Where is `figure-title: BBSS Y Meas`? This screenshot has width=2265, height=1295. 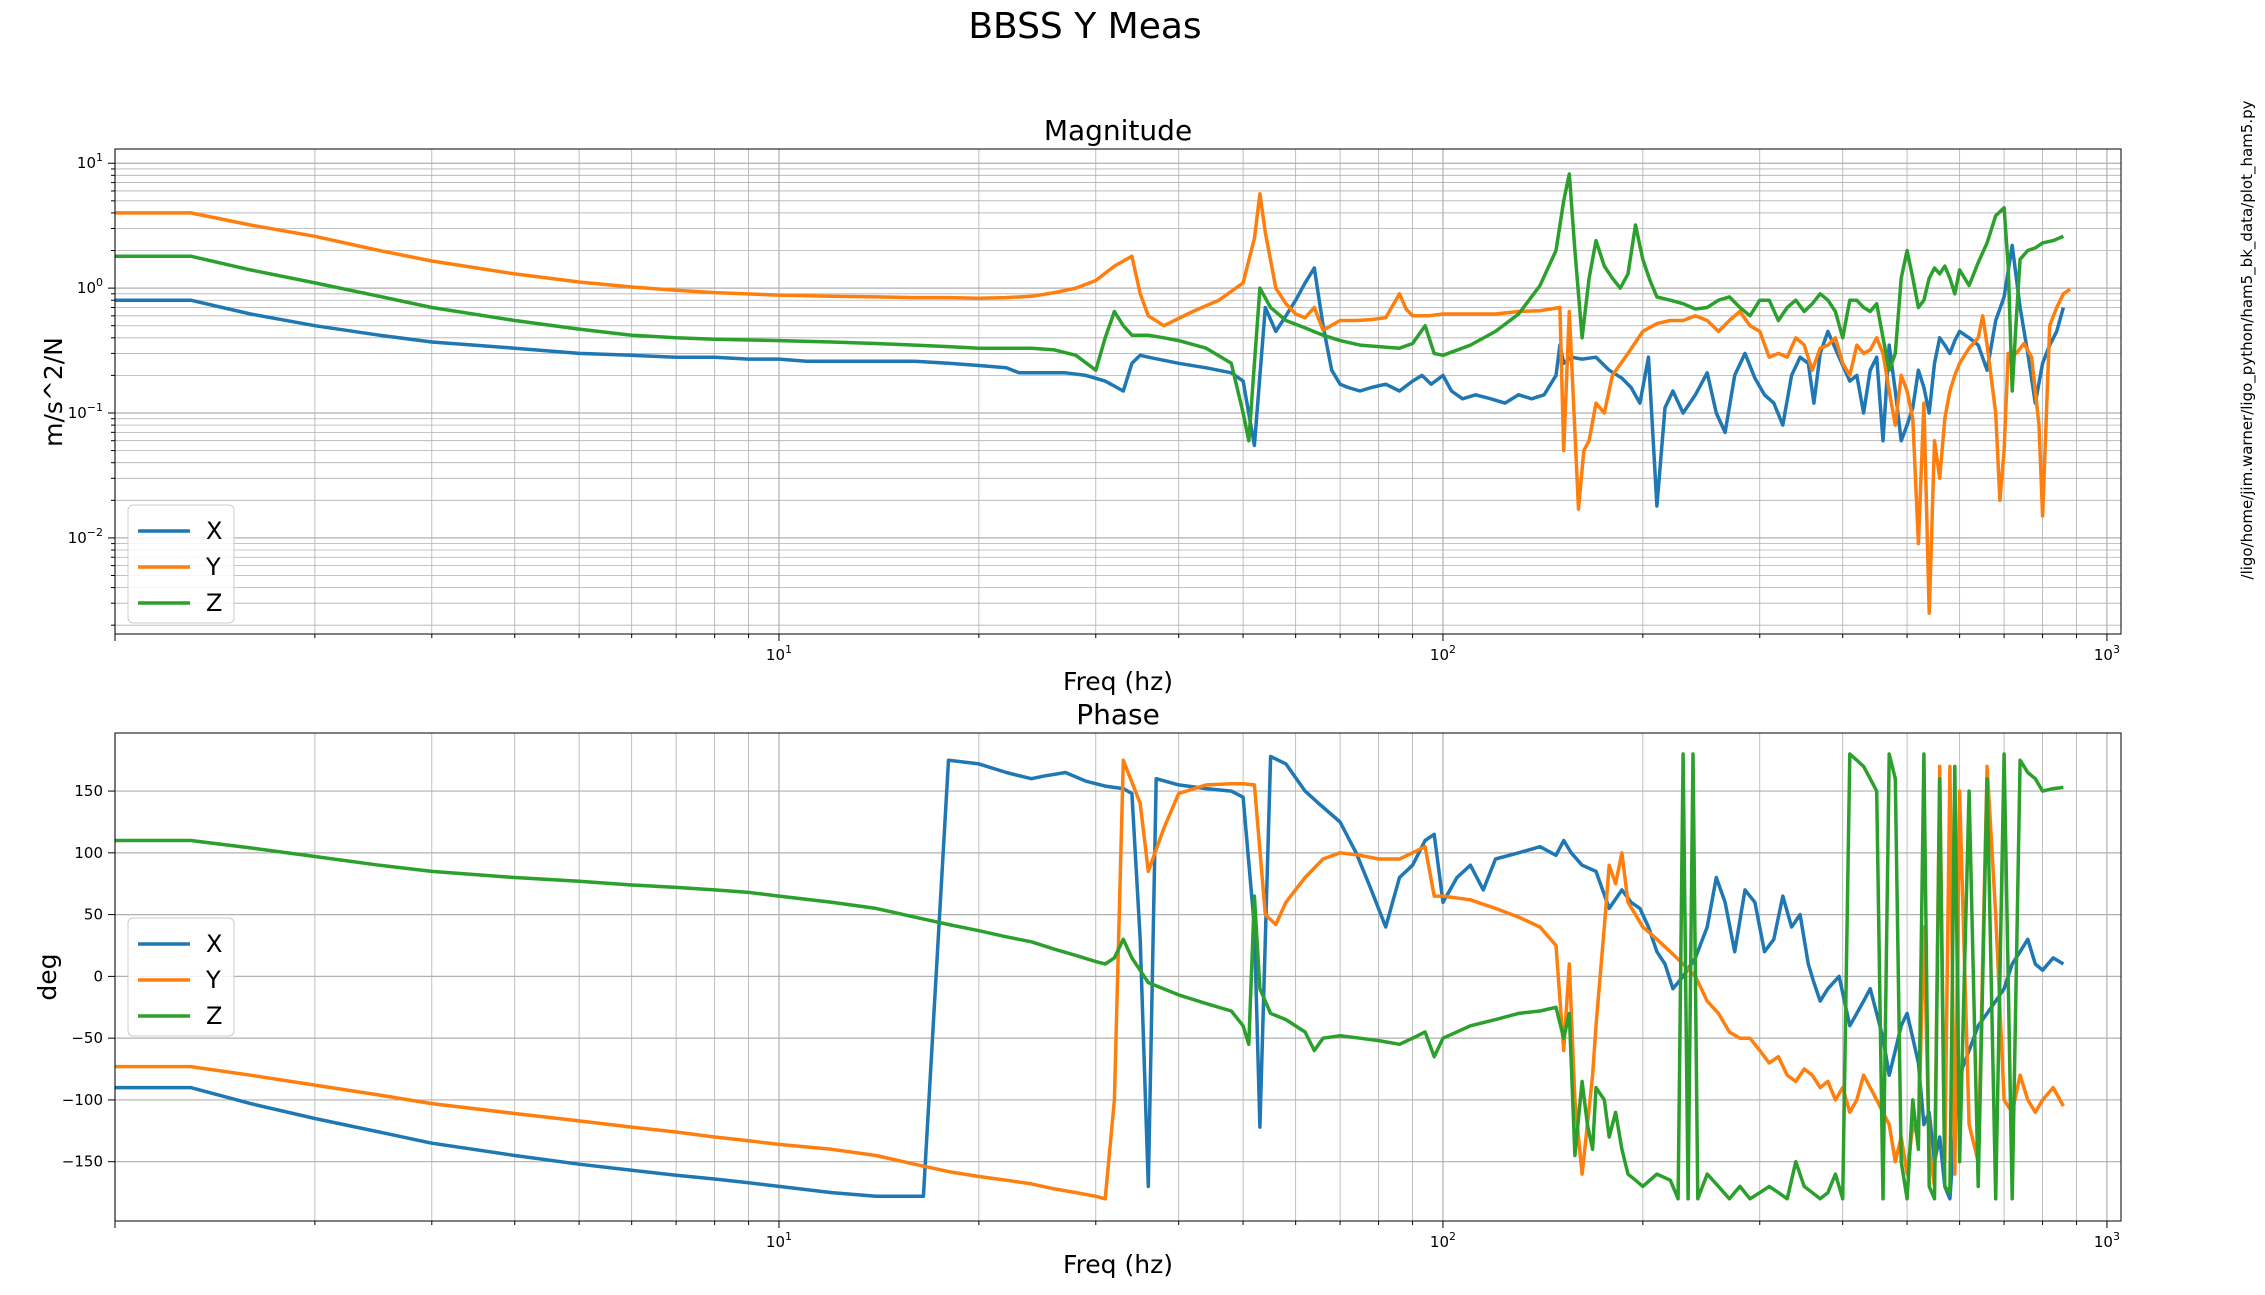
figure-title: BBSS Y Meas is located at coordinates (1084, 26).